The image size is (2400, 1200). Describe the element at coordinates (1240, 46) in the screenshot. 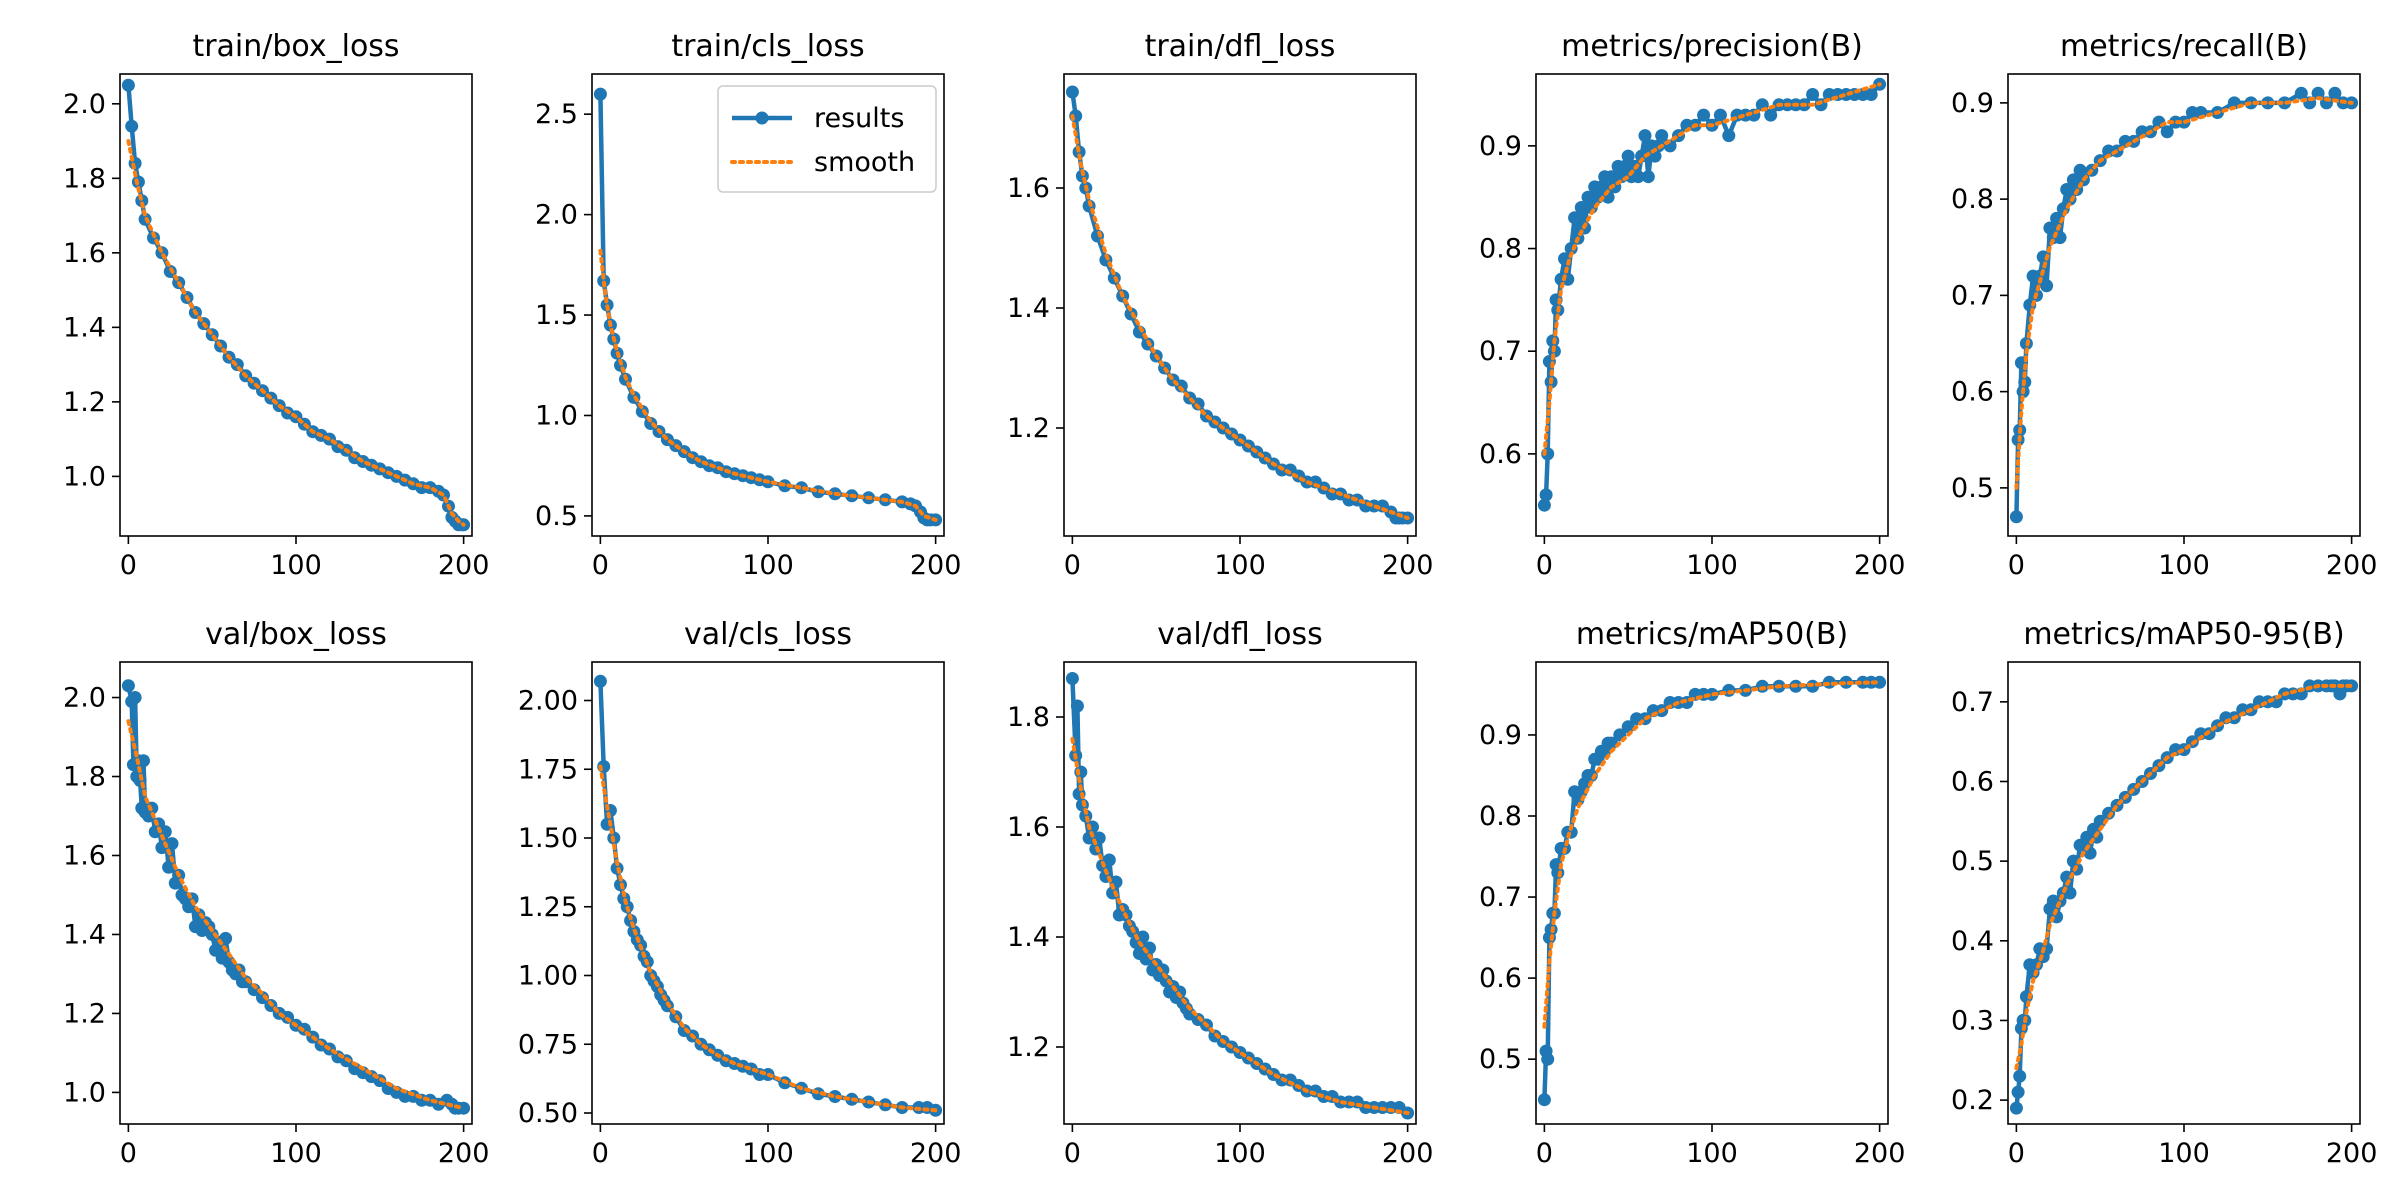

I see `subplot-title: train/dfl_loss` at that location.